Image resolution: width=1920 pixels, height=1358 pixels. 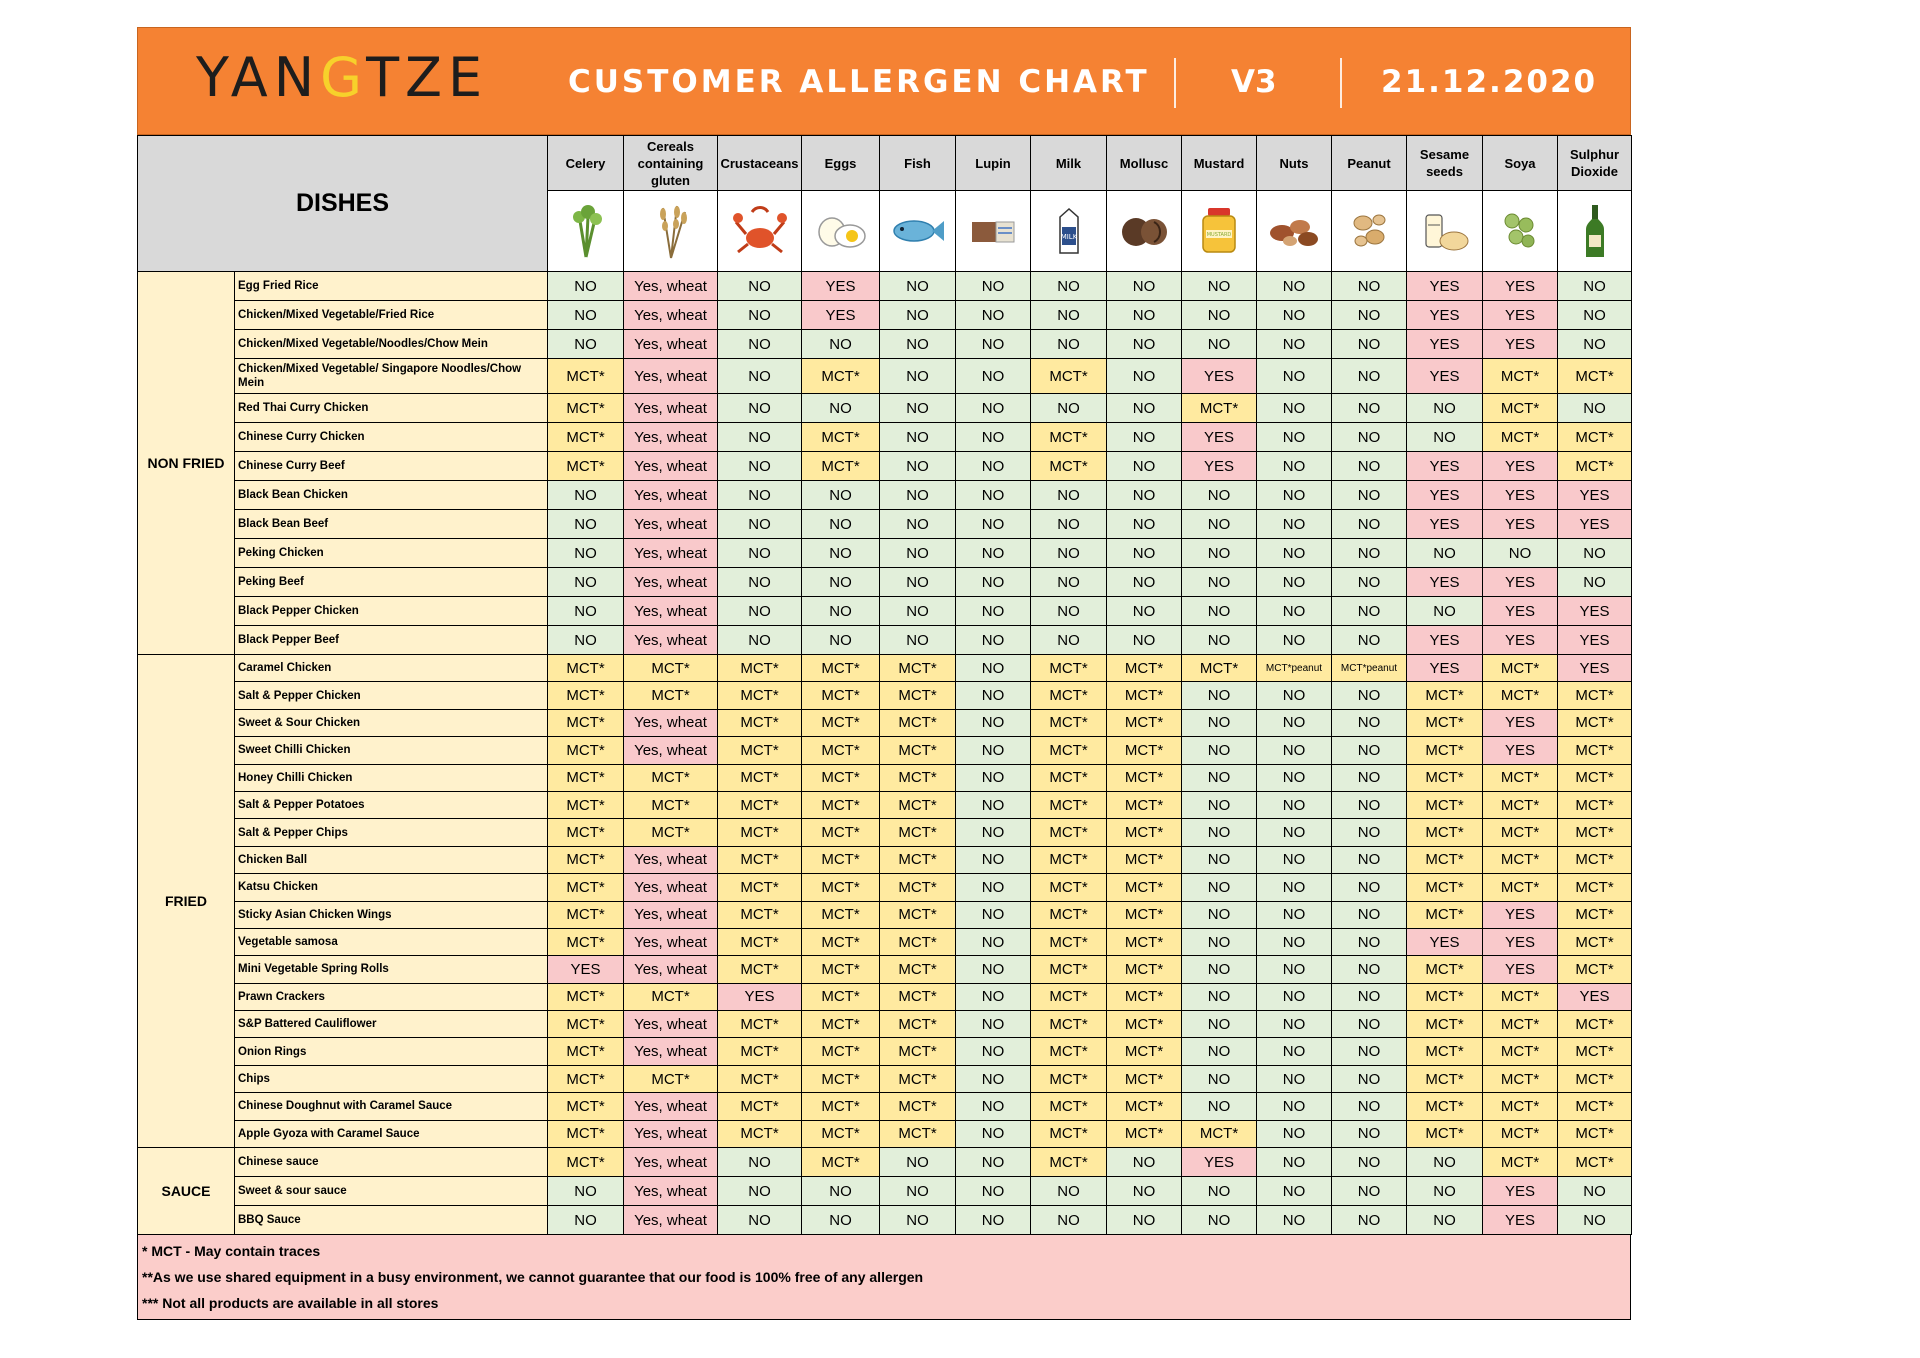 I want to click on dish-name: Salt & Pepper Chips, so click(x=391, y=832).